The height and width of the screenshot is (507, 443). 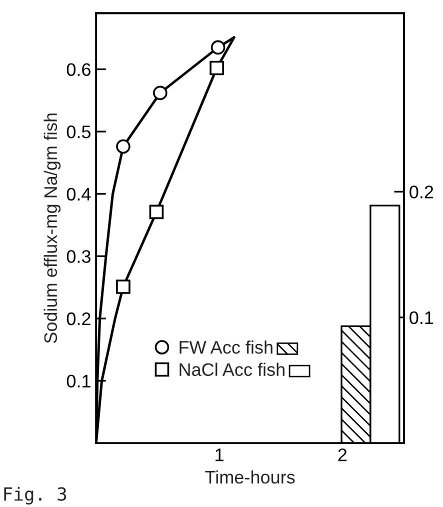 What do you see at coordinates (52, 229) in the screenshot?
I see `y-axis-title: Sodium efflux-mg Na/gm fish` at bounding box center [52, 229].